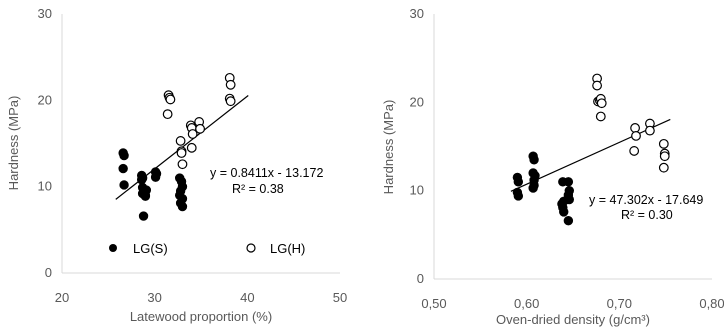 This screenshot has height=331, width=724. I want to click on legend-marker-lg-h, so click(251, 248).